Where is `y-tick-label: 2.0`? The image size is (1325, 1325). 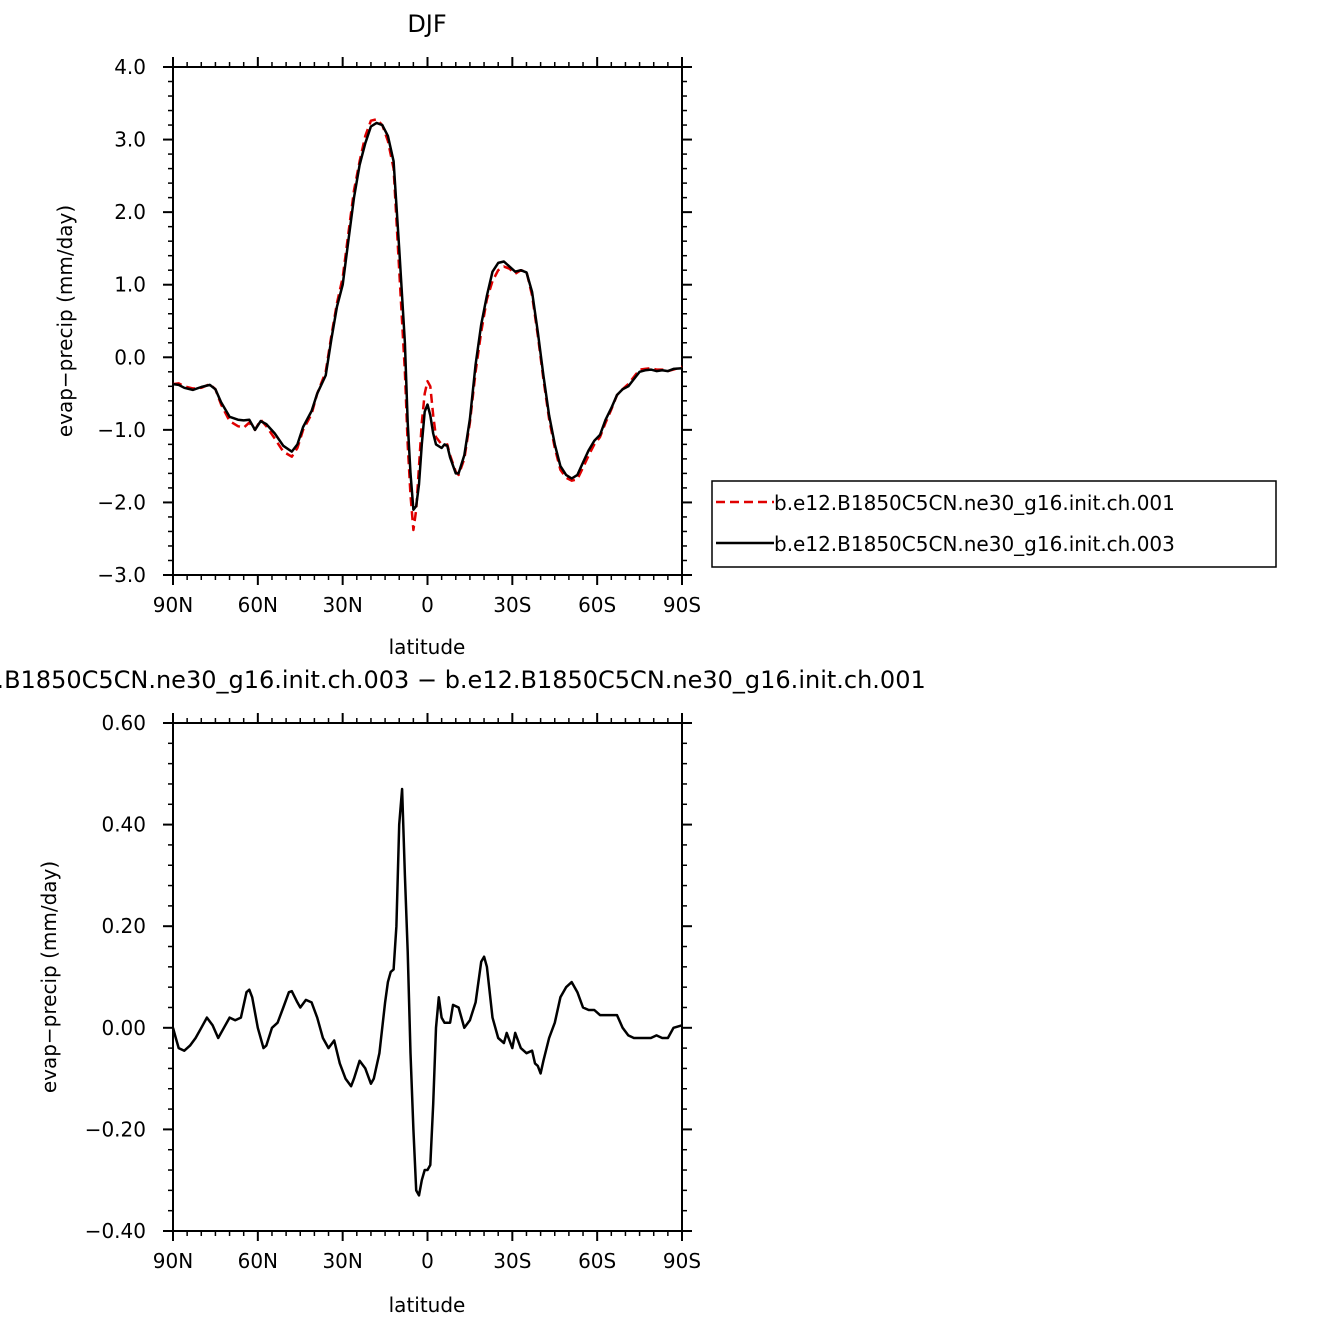
y-tick-label: 2.0 is located at coordinates (130, 212).